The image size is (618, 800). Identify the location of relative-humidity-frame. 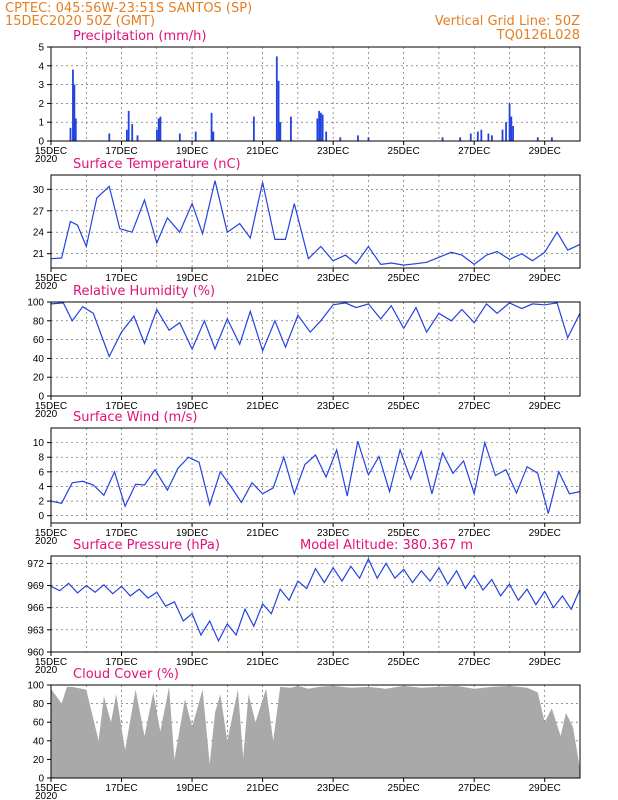
(315, 349).